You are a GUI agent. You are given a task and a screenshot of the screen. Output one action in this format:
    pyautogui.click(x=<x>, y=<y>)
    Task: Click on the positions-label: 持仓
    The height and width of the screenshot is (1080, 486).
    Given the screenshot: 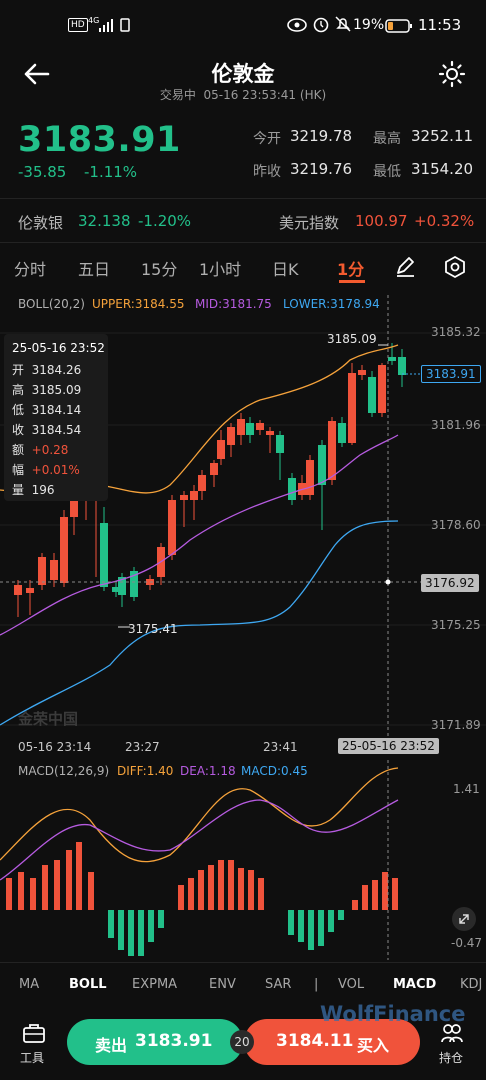 What is the action you would take?
    pyautogui.click(x=451, y=1058)
    